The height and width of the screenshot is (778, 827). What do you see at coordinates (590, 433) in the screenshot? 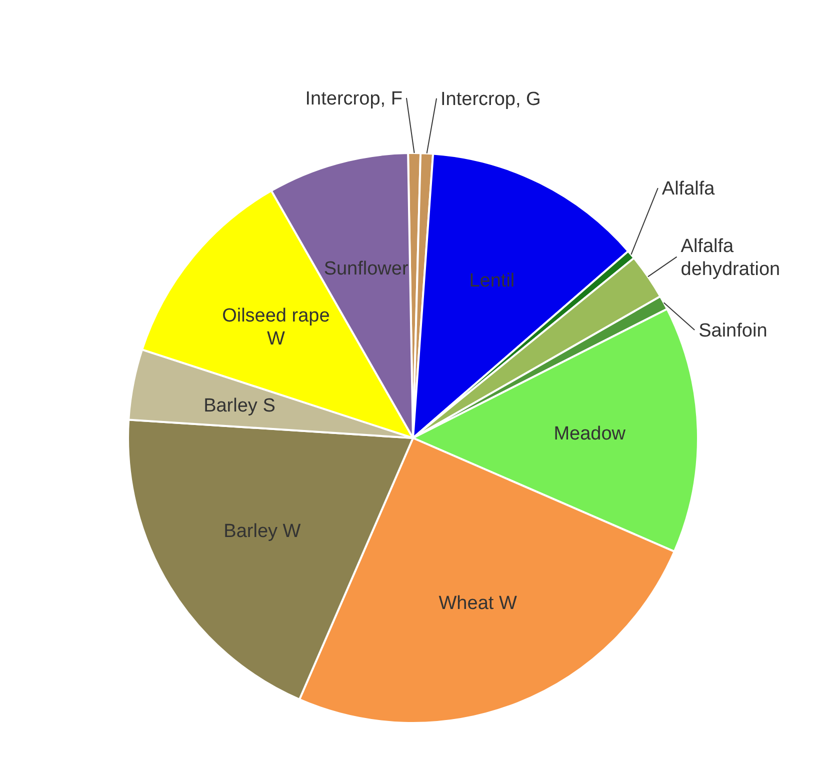
I see `slice-label: Meadow` at bounding box center [590, 433].